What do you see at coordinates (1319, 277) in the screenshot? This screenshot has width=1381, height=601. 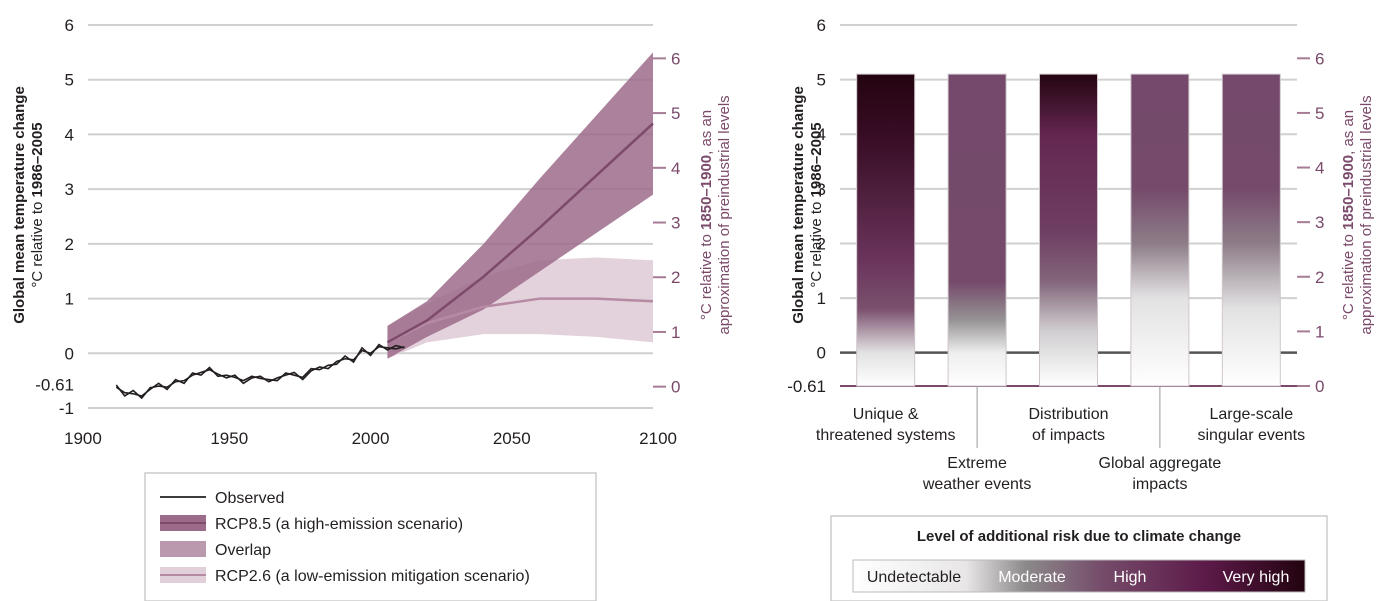 I see `right-y2-tick-label: 2` at bounding box center [1319, 277].